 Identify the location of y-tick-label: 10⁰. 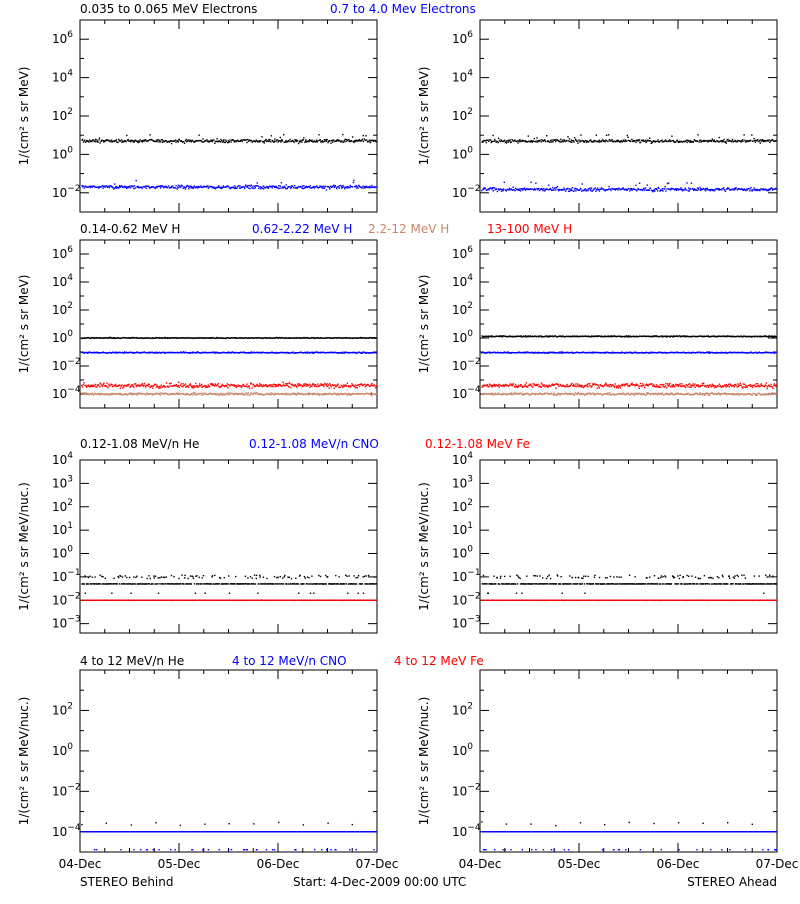
(462, 337).